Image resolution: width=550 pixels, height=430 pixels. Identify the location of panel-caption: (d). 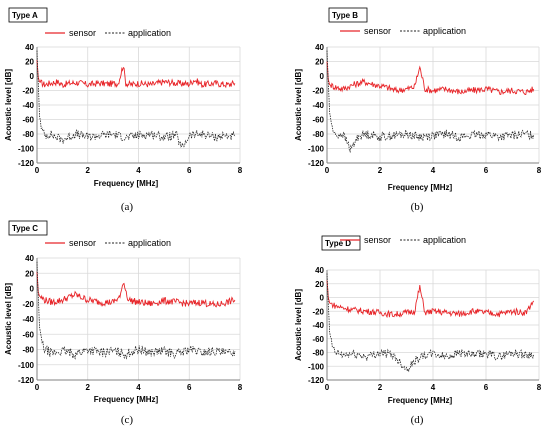
(417, 420).